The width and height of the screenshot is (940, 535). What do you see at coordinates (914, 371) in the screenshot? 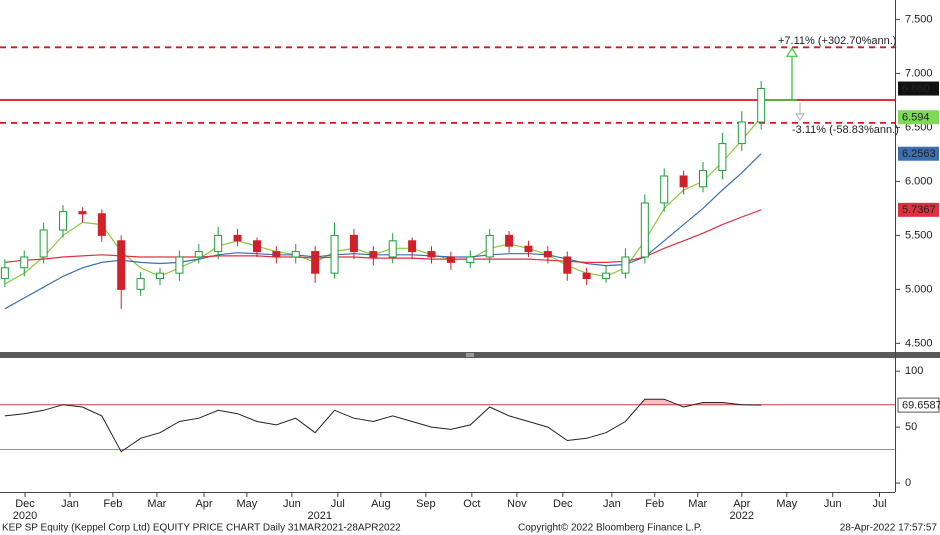
I see `y-tick-label: 100` at bounding box center [914, 371].